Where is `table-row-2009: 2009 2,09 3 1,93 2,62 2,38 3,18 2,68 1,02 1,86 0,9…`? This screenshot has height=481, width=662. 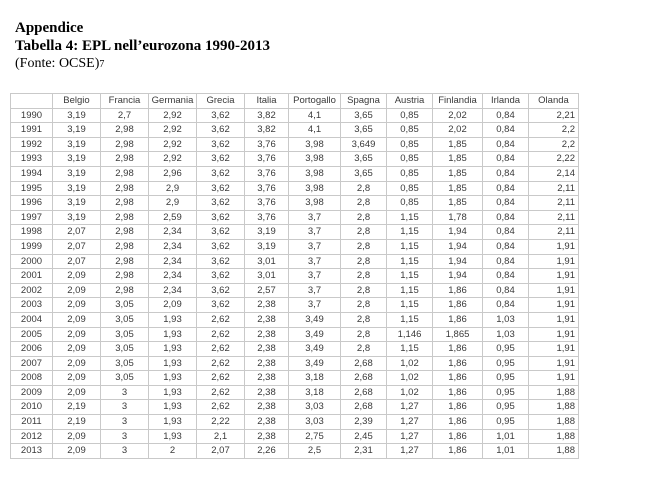
table-row-2009: 2009 2,09 3 1,93 2,62 2,38 3,18 2,68 1,02 1,86 0,9… is located at coordinates (294, 392).